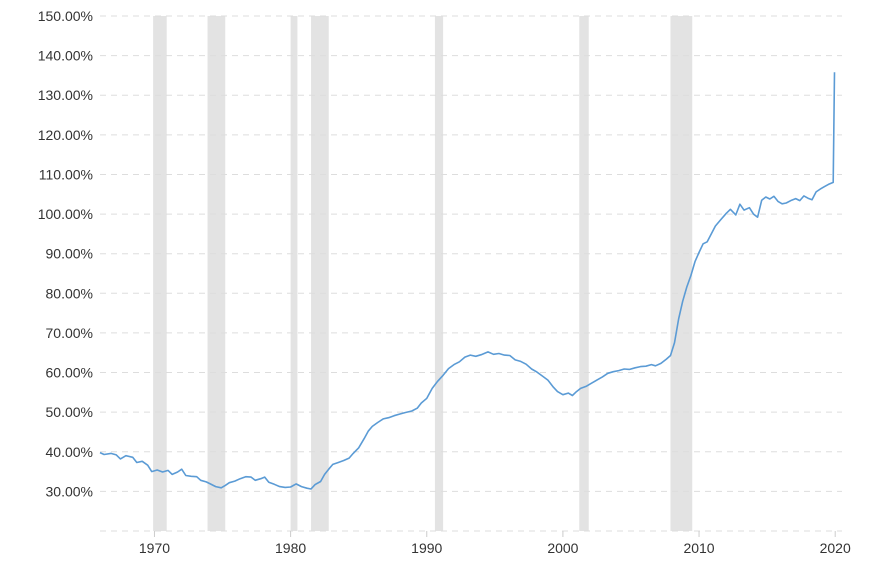  I want to click on y-tick-label: 100.00%, so click(65, 214).